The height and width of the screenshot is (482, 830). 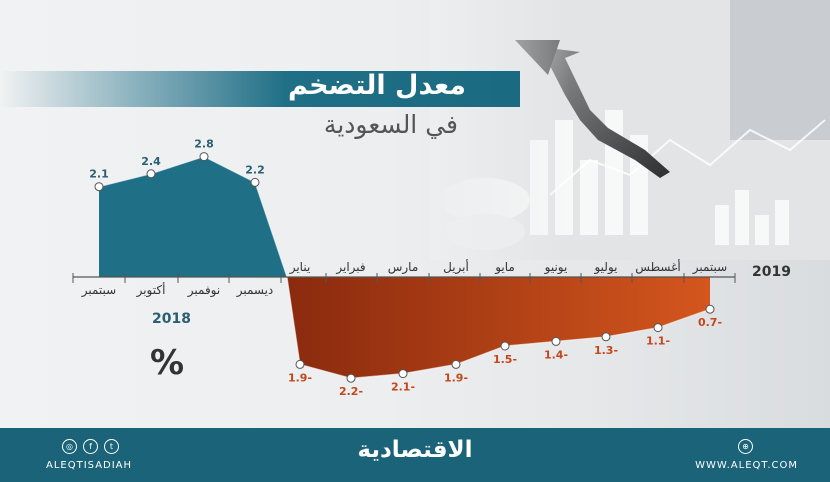 I want to click on data-label: 2.4, so click(x=151, y=161).